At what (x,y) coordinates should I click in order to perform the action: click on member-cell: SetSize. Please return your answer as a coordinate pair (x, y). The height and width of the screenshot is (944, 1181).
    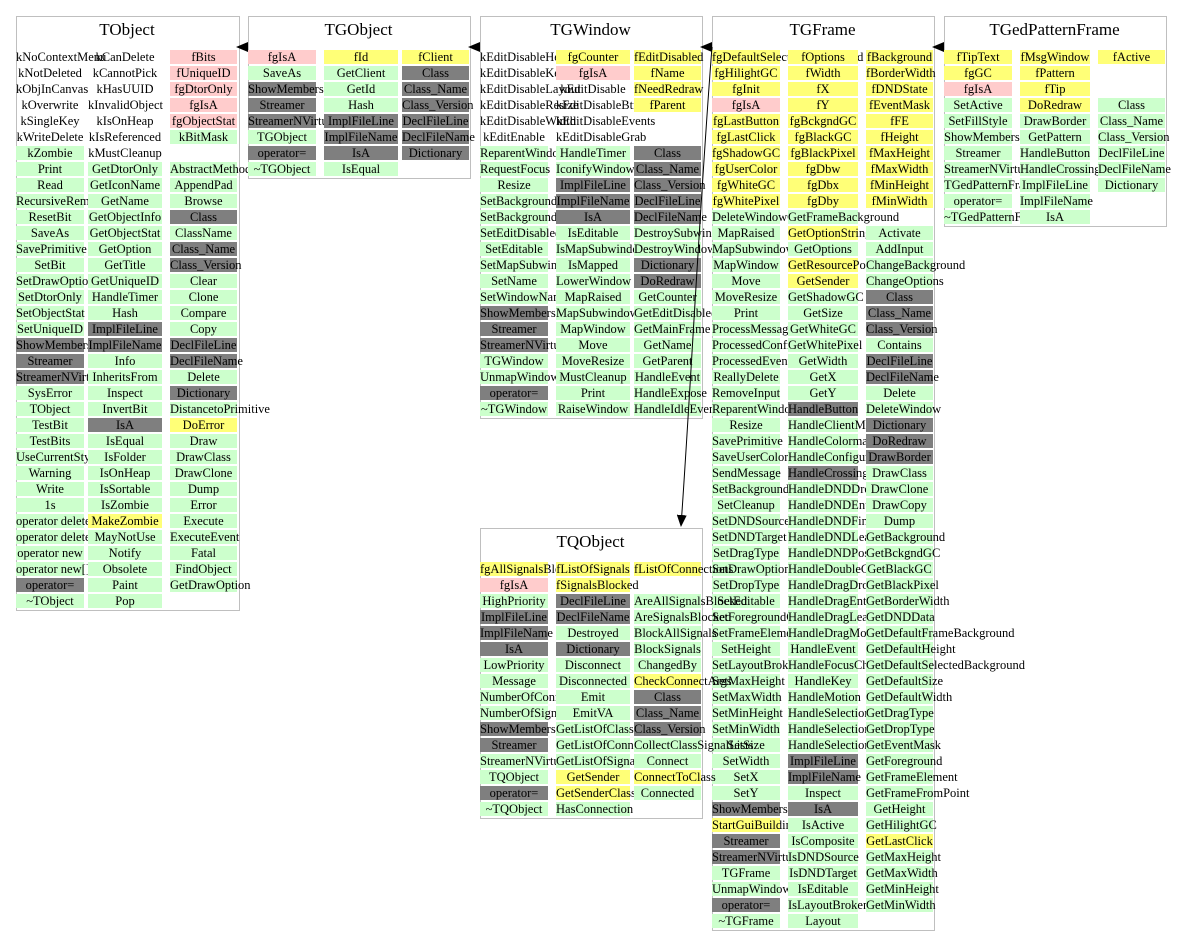
    Looking at the image, I should click on (746, 745).